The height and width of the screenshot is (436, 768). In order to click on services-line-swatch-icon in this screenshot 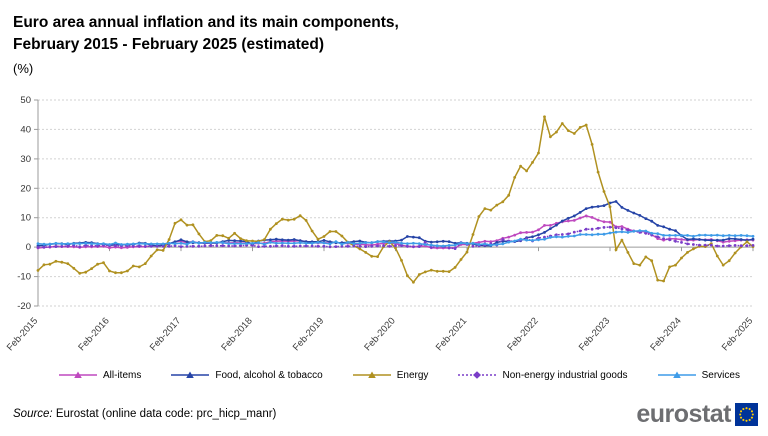, I will do `click(677, 375)`.